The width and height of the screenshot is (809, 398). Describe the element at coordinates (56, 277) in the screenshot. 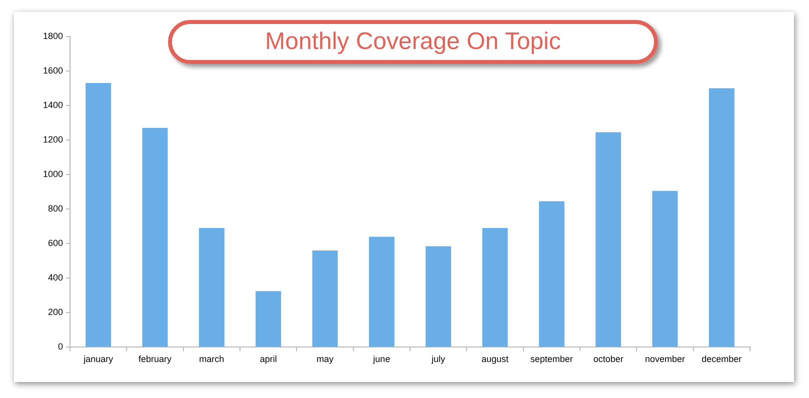

I see `y-tick-label: 400` at that location.